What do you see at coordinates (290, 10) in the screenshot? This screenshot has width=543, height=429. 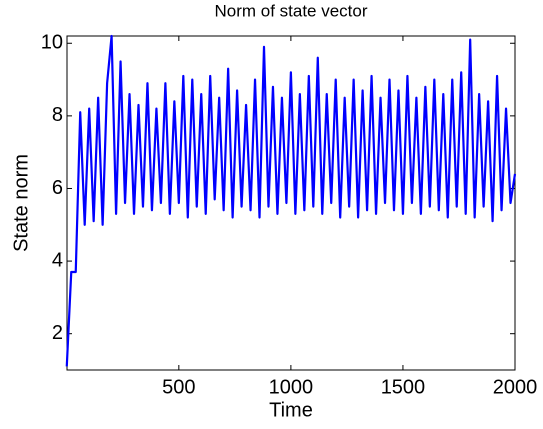 I see `chart-title: Norm of state vector` at bounding box center [290, 10].